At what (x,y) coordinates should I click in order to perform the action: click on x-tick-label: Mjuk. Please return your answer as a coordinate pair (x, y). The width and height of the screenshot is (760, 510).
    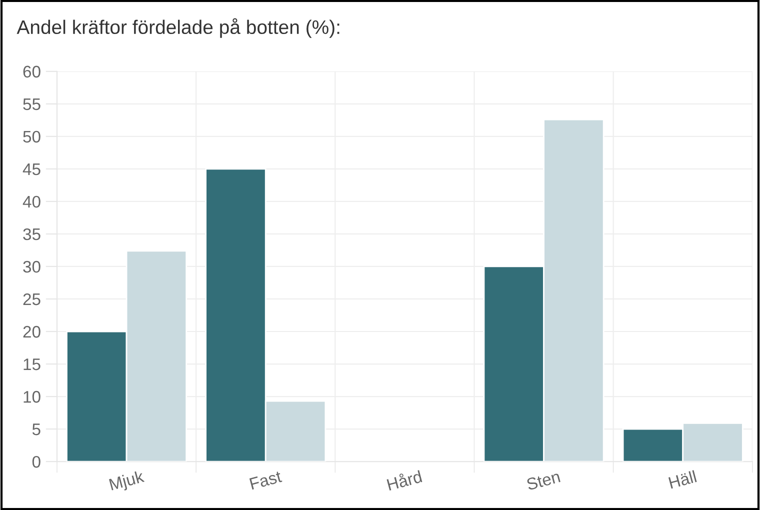
    Looking at the image, I should click on (127, 482).